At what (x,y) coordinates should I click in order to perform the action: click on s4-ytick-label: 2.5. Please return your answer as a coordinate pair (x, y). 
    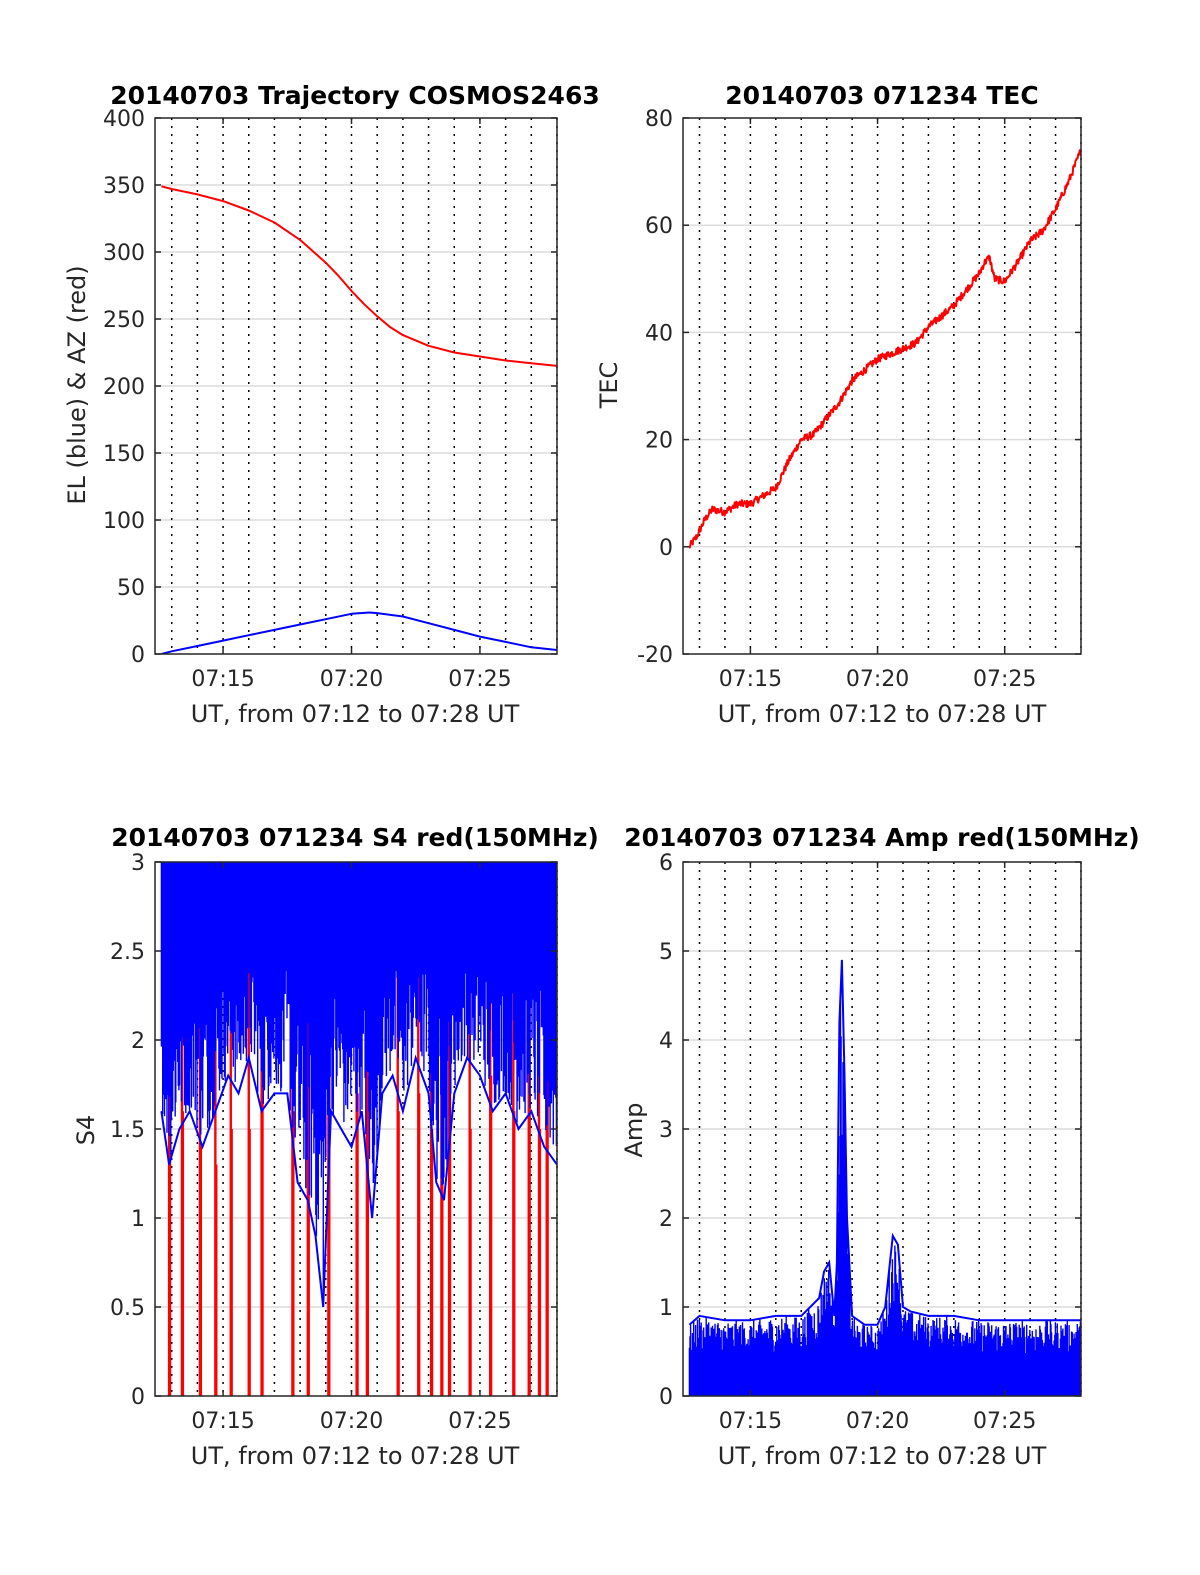
    Looking at the image, I should click on (127, 952).